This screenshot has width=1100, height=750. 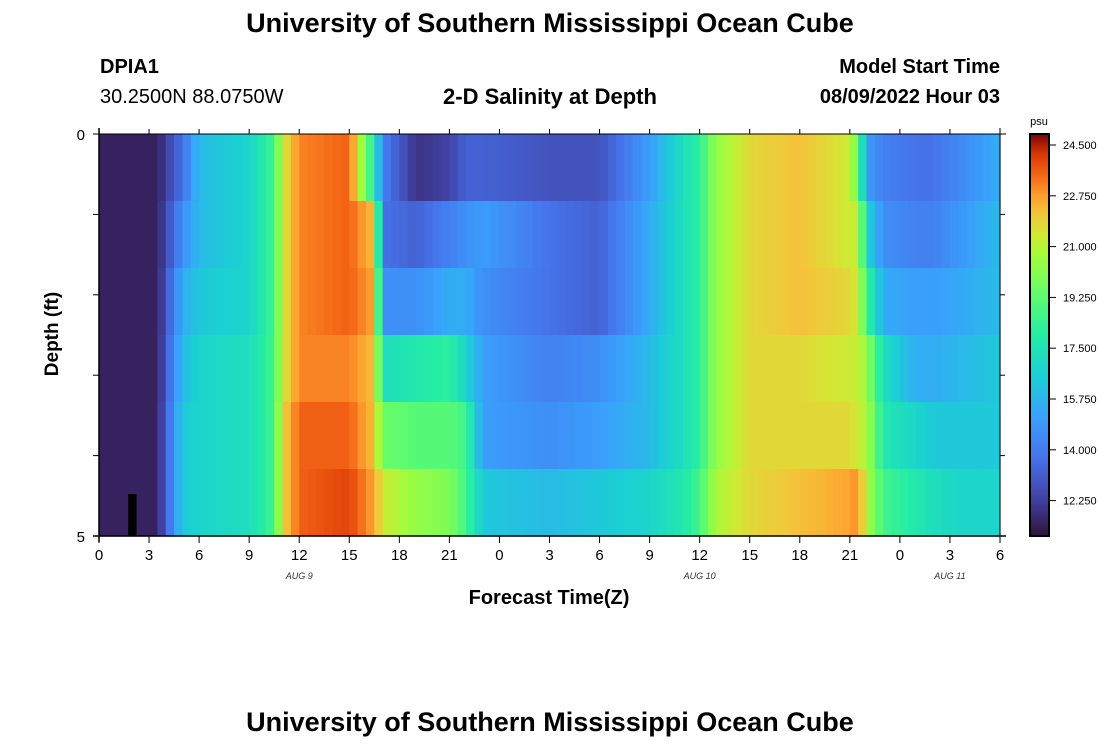 What do you see at coordinates (81, 135) in the screenshot?
I see `y-tick-label: 0` at bounding box center [81, 135].